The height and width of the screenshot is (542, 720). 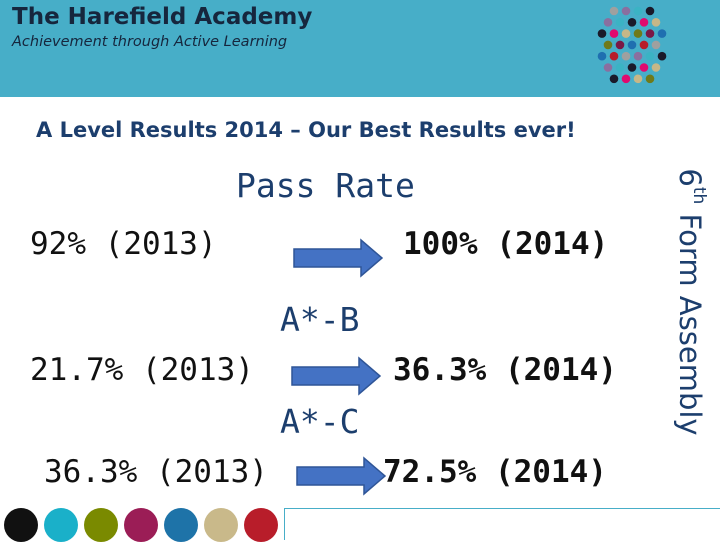 I want to click on side-panel, so click(x=690, y=301).